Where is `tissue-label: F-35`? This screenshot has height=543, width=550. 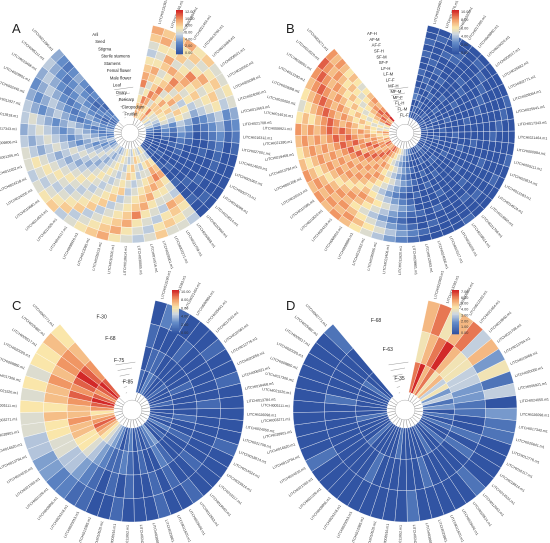
tissue-label: F-35 is located at coordinates (399, 379).